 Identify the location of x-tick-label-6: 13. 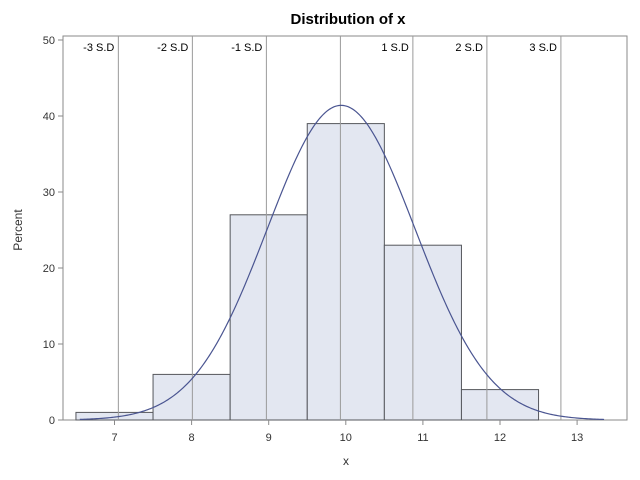
(577, 438).